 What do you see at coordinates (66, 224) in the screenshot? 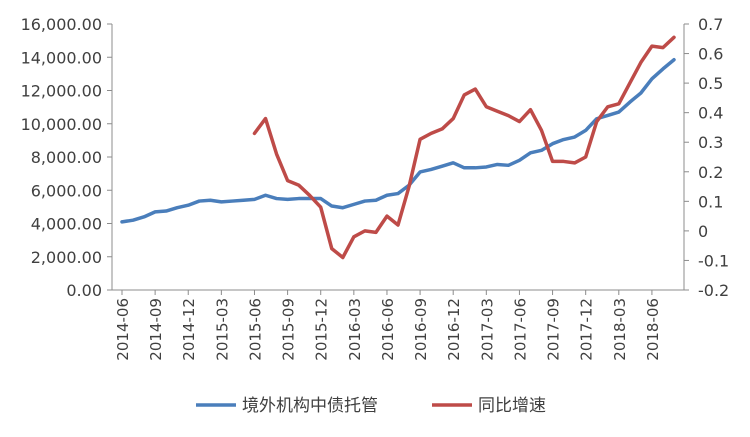
I see `left-tick-label: 4,000.00` at bounding box center [66, 224].